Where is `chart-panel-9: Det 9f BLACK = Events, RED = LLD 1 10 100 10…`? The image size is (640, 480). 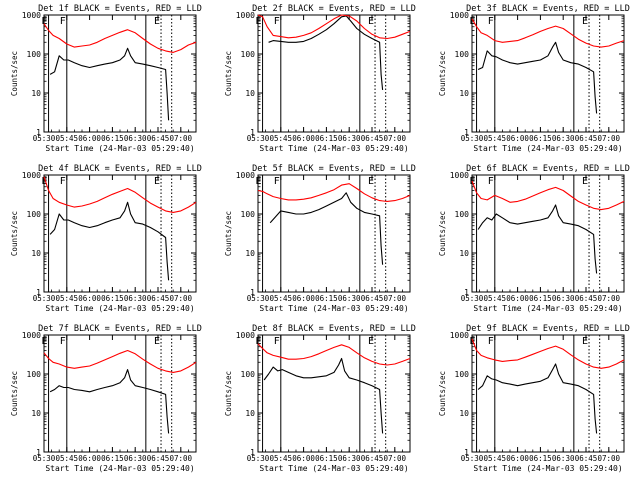
chart-panel-9: Det 9f BLACK = Events, RED = LLD 1 10 100 10… is located at coordinates (534, 398).